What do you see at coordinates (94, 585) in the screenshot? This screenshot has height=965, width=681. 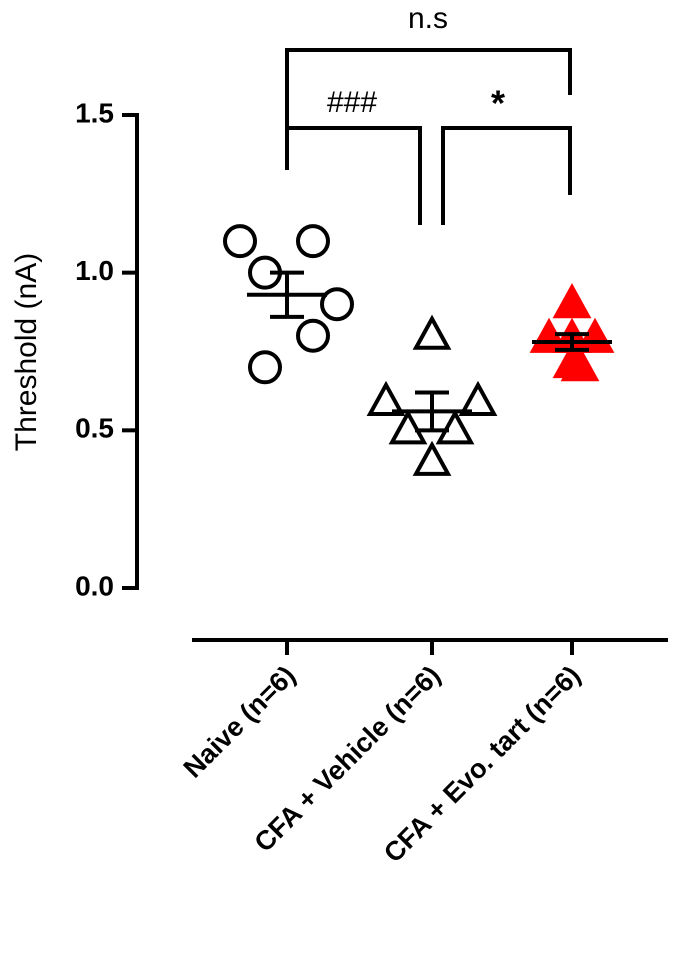 I see `y-tick-label: 0.0` at bounding box center [94, 585].